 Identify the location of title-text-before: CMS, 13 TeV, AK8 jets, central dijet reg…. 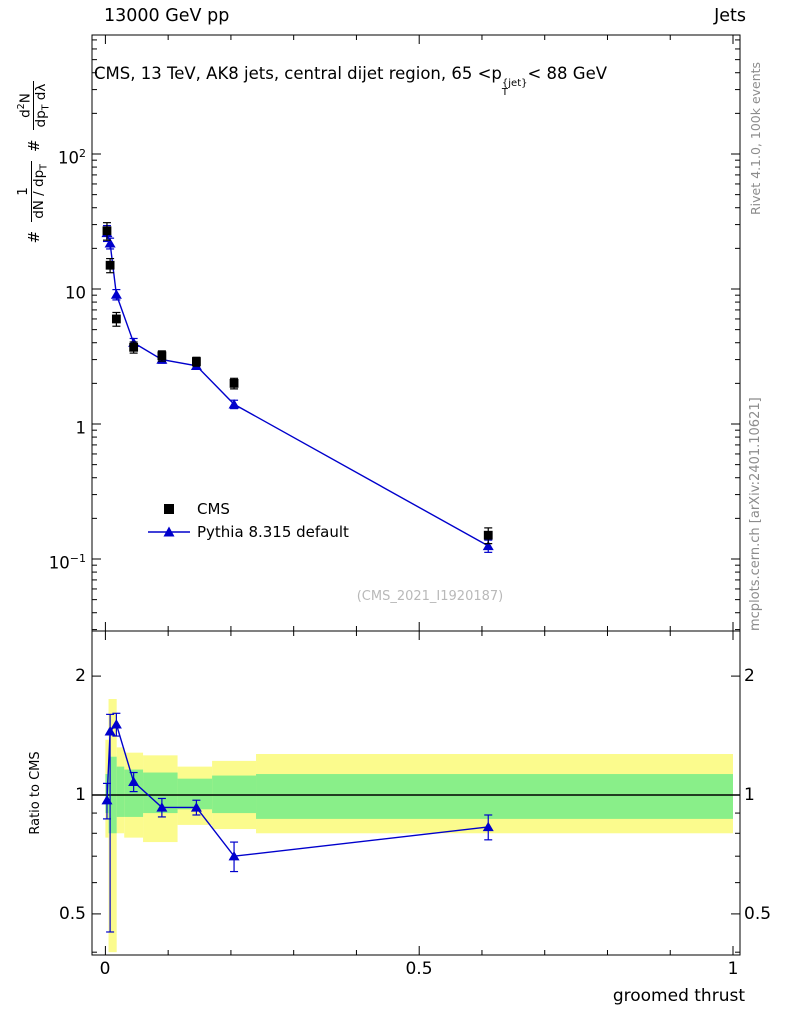
(298, 73).